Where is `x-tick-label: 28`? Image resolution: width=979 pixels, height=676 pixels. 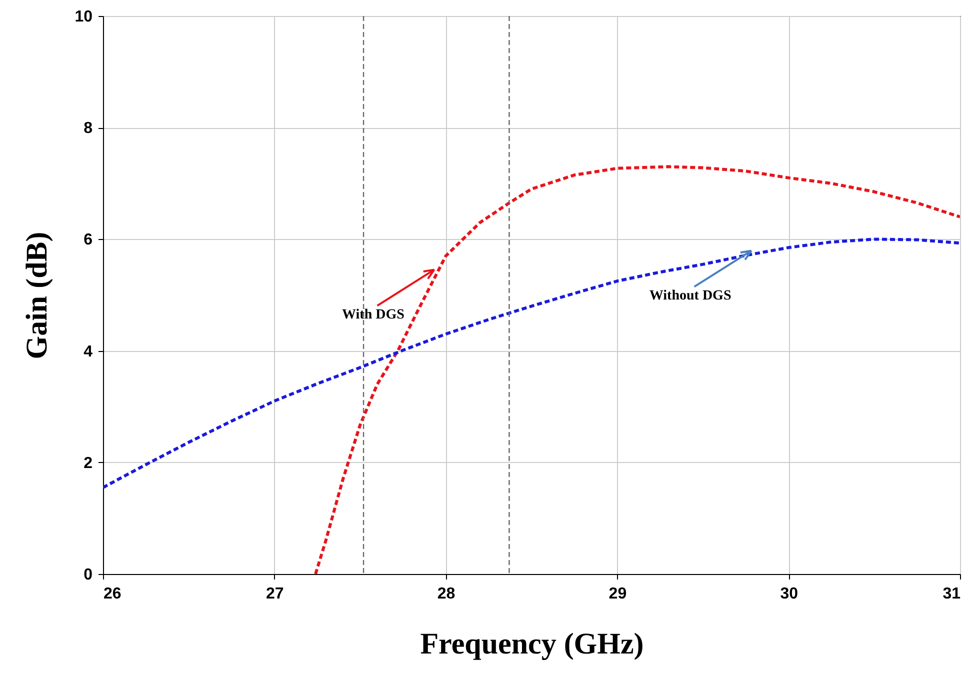 x-tick-label: 28 is located at coordinates (446, 594).